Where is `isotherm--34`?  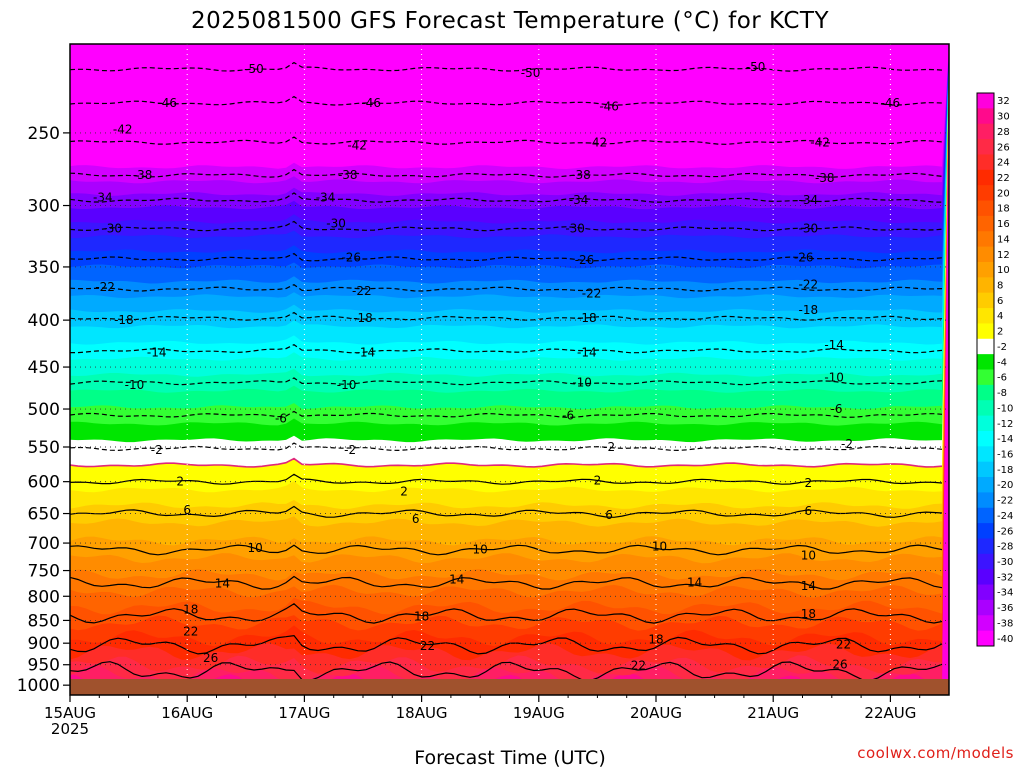 isotherm--34 is located at coordinates (506, 197).